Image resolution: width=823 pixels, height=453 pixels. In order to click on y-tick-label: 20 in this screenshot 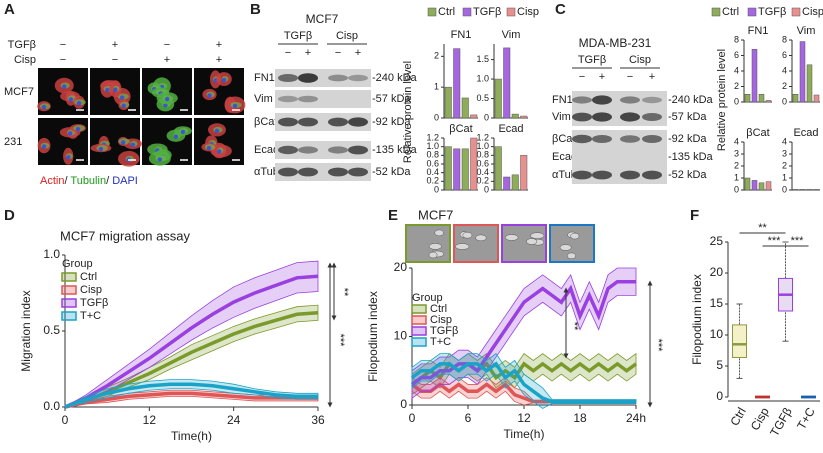, I will do `click(717, 272)`.